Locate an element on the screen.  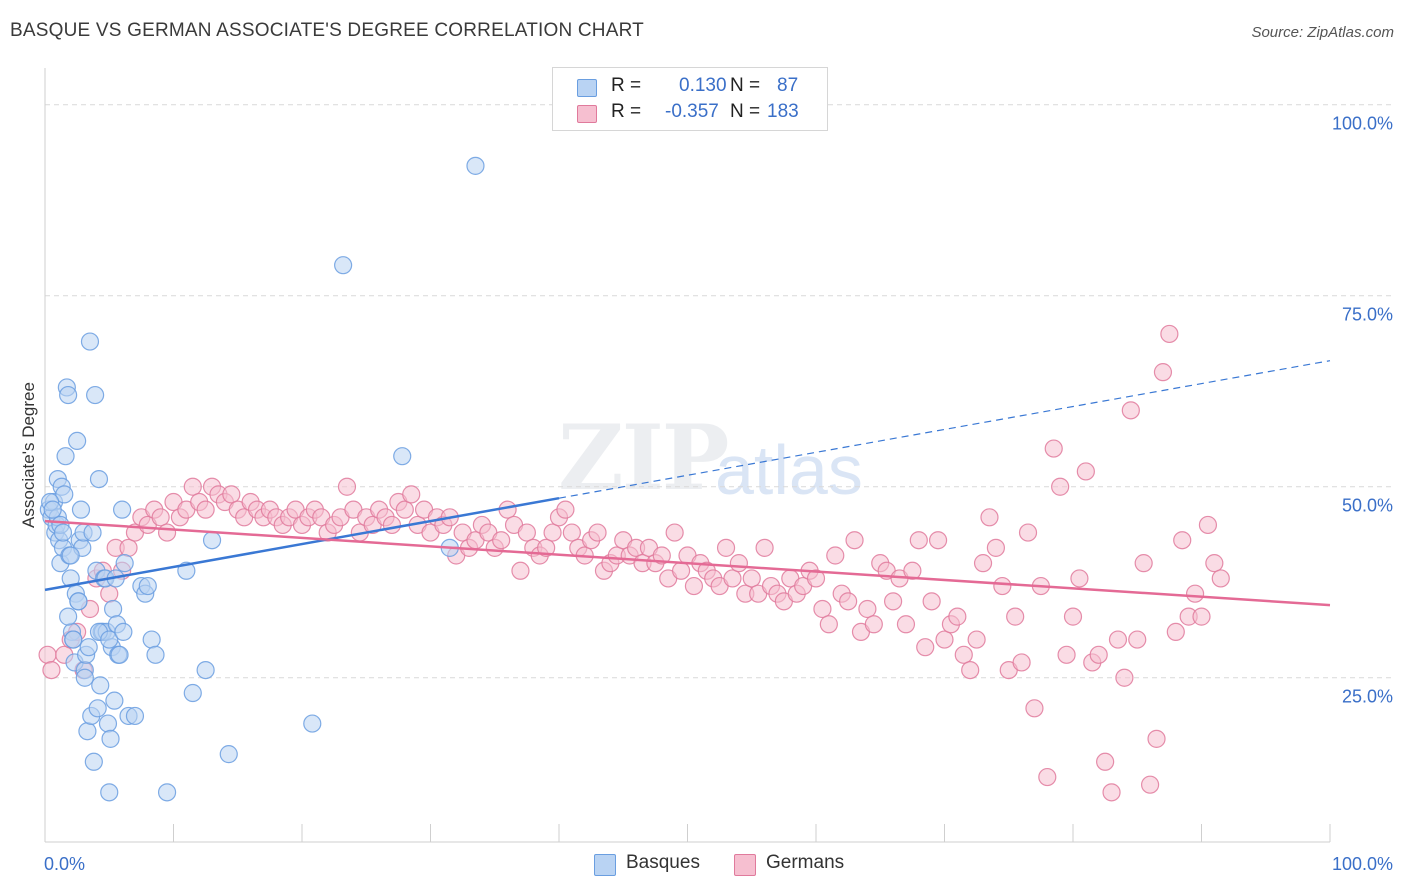
y-tick-label: 25.0% is located at coordinates (1367, 697).